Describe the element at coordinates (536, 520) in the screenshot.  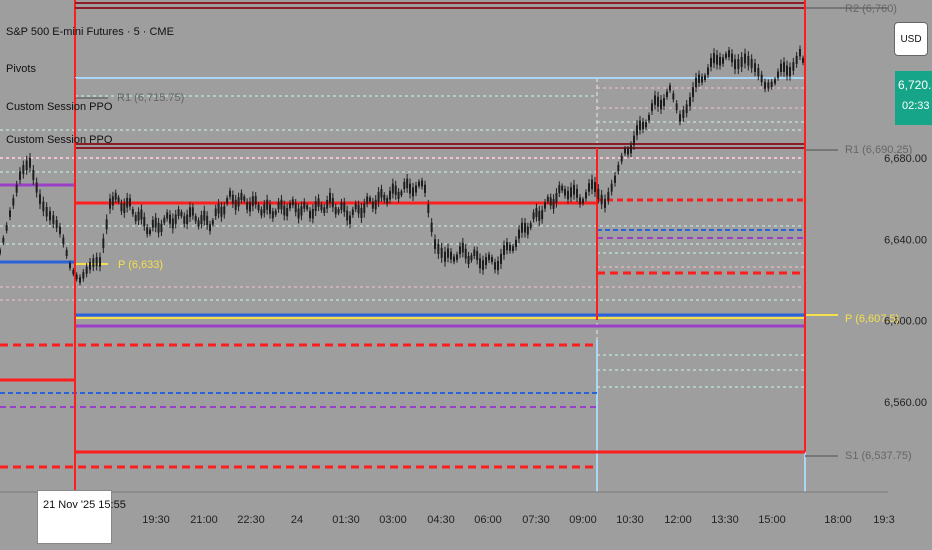
I see `x-tick-label: 07:30` at that location.